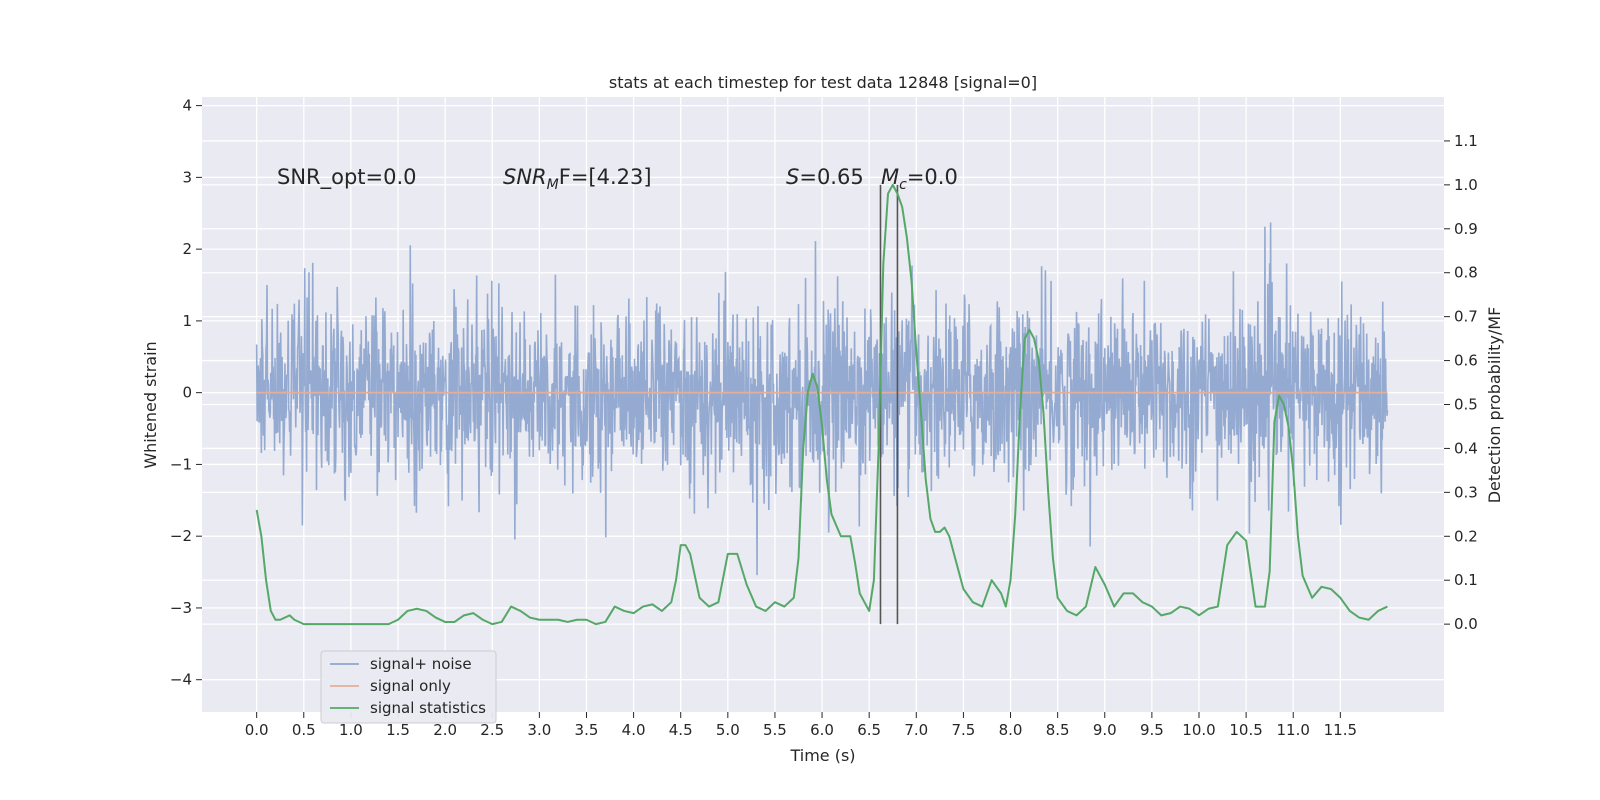  What do you see at coordinates (1293, 730) in the screenshot?
I see `x-tick-label-22: 11.0` at bounding box center [1293, 730].